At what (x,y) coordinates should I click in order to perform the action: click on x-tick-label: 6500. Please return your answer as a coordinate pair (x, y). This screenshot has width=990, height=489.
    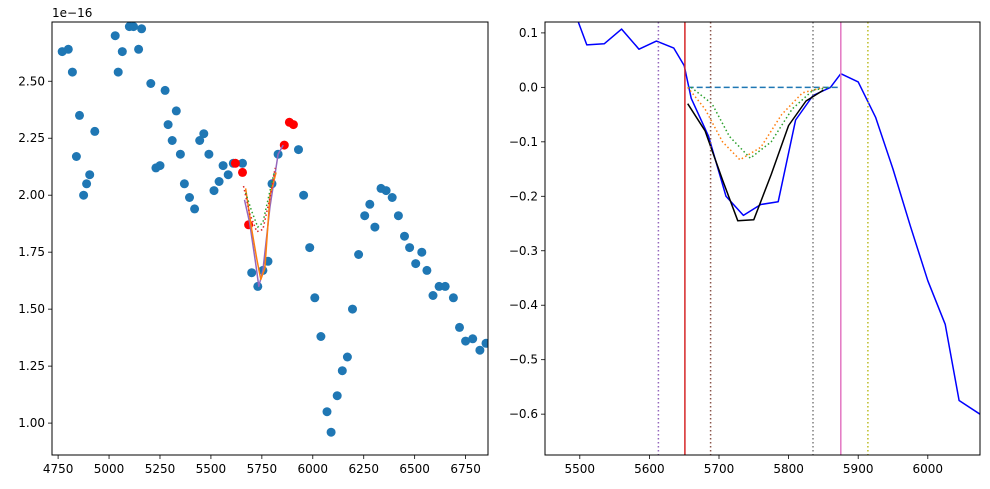
    Looking at the image, I should click on (414, 469).